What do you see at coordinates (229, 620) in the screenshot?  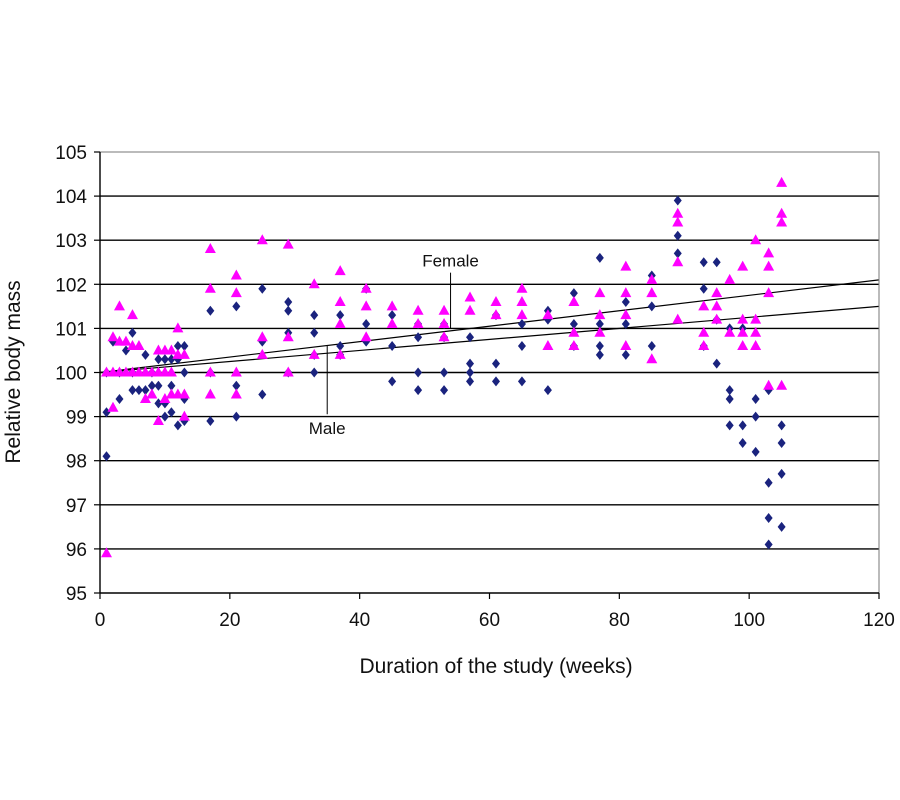 I see `x-tick-label: 20` at bounding box center [229, 620].